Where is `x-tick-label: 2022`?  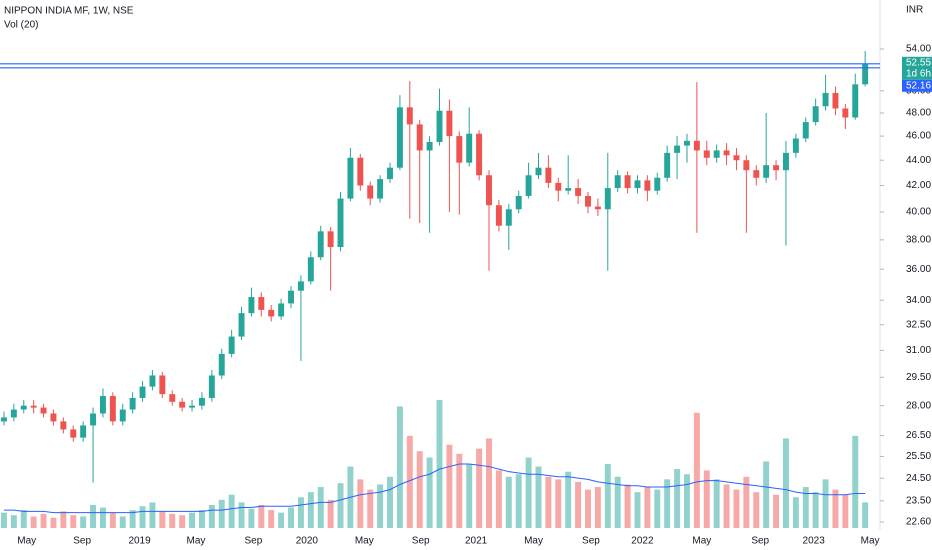 x-tick-label: 2022 is located at coordinates (642, 541).